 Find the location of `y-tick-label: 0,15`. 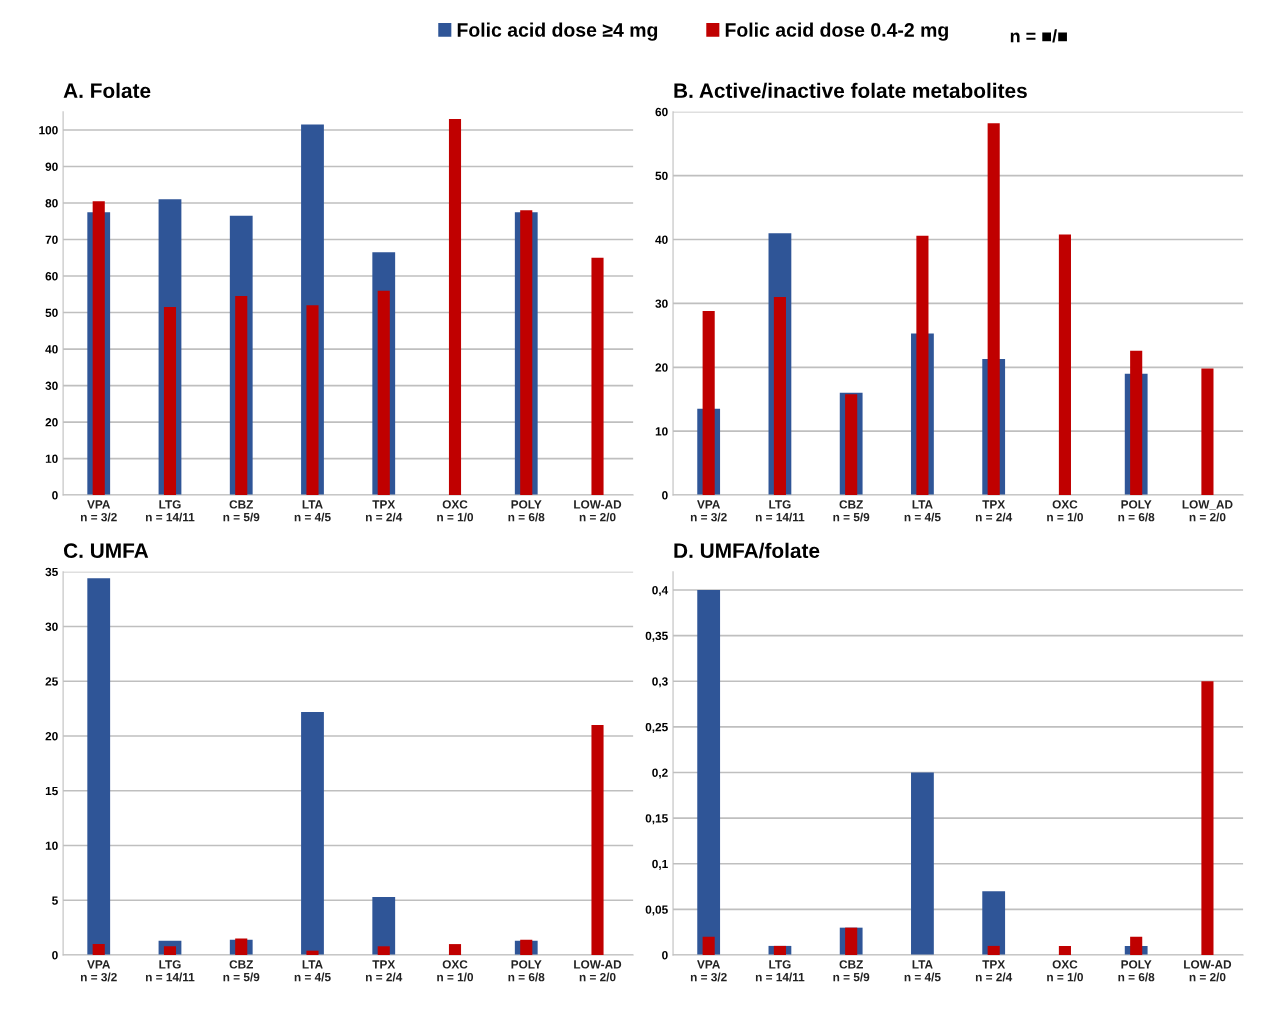

y-tick-label: 0,15 is located at coordinates (656, 819).